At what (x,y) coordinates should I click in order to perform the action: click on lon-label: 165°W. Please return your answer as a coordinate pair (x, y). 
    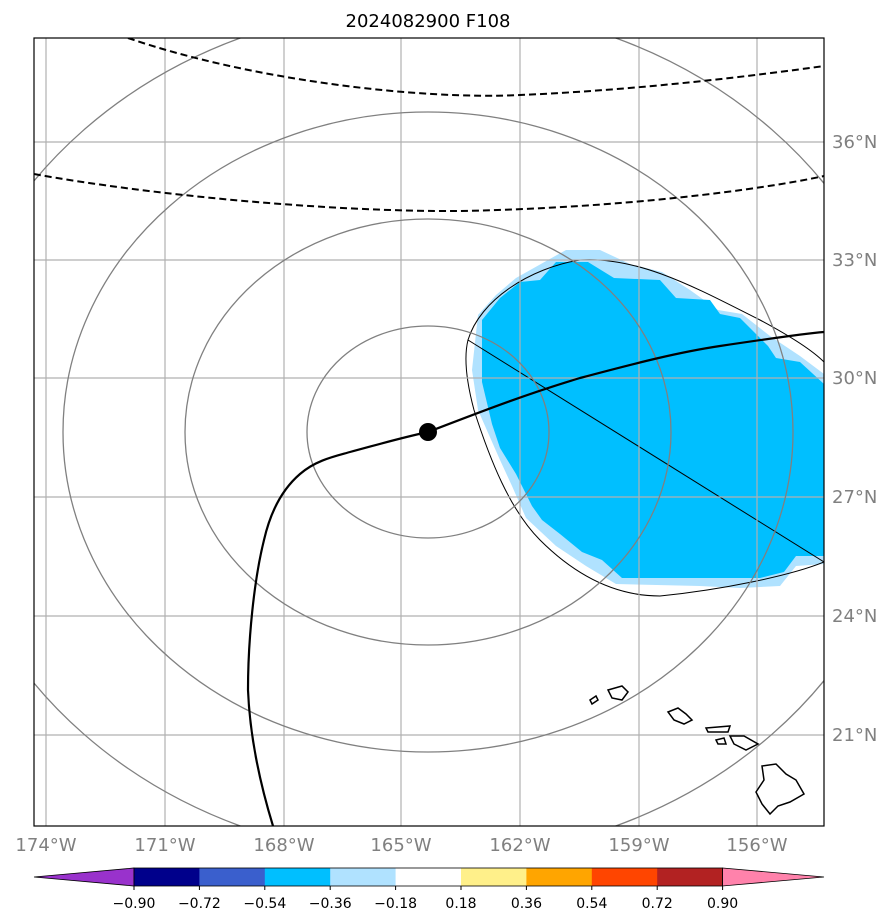
    Looking at the image, I should click on (400, 845).